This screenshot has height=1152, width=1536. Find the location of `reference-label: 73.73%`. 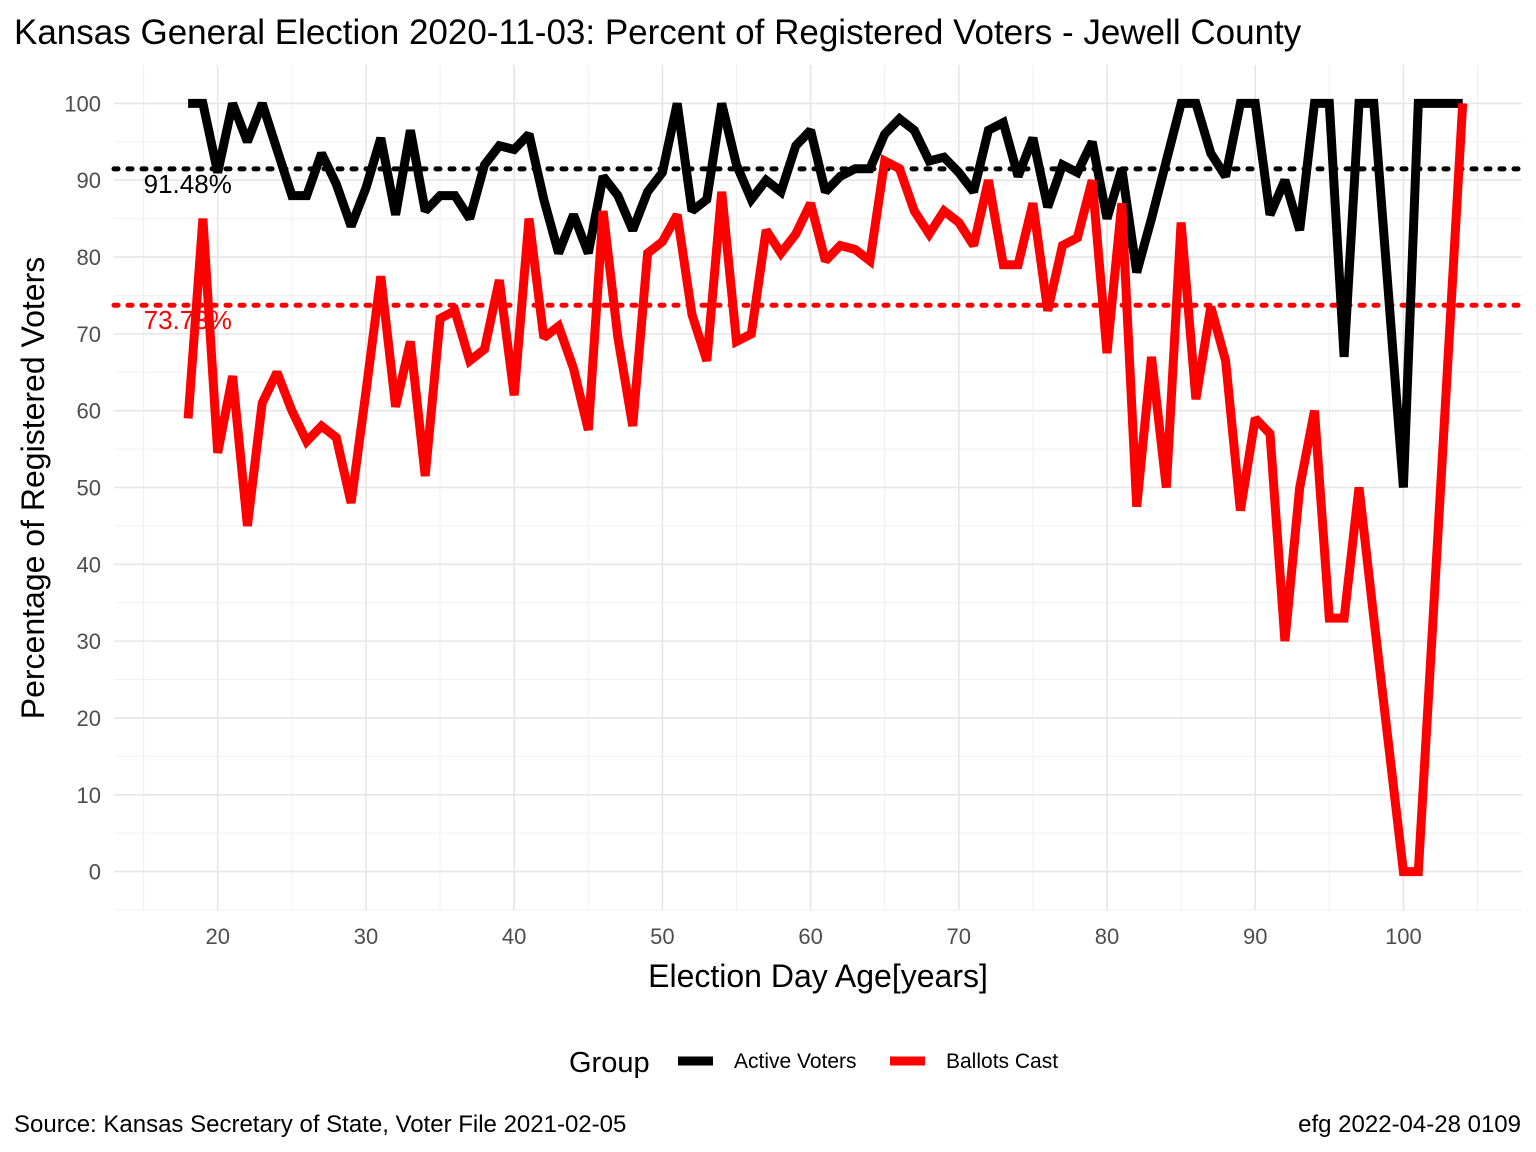

reference-label: 73.73% is located at coordinates (188, 320).